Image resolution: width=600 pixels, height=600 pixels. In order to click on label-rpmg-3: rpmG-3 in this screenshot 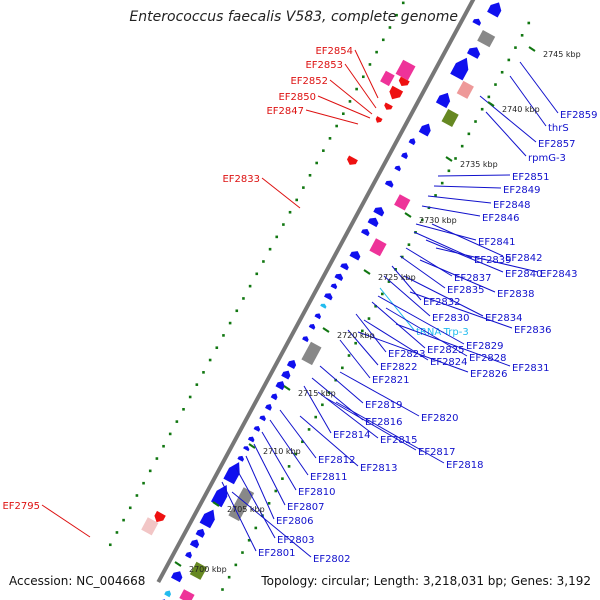, I will do `click(547, 158)`.